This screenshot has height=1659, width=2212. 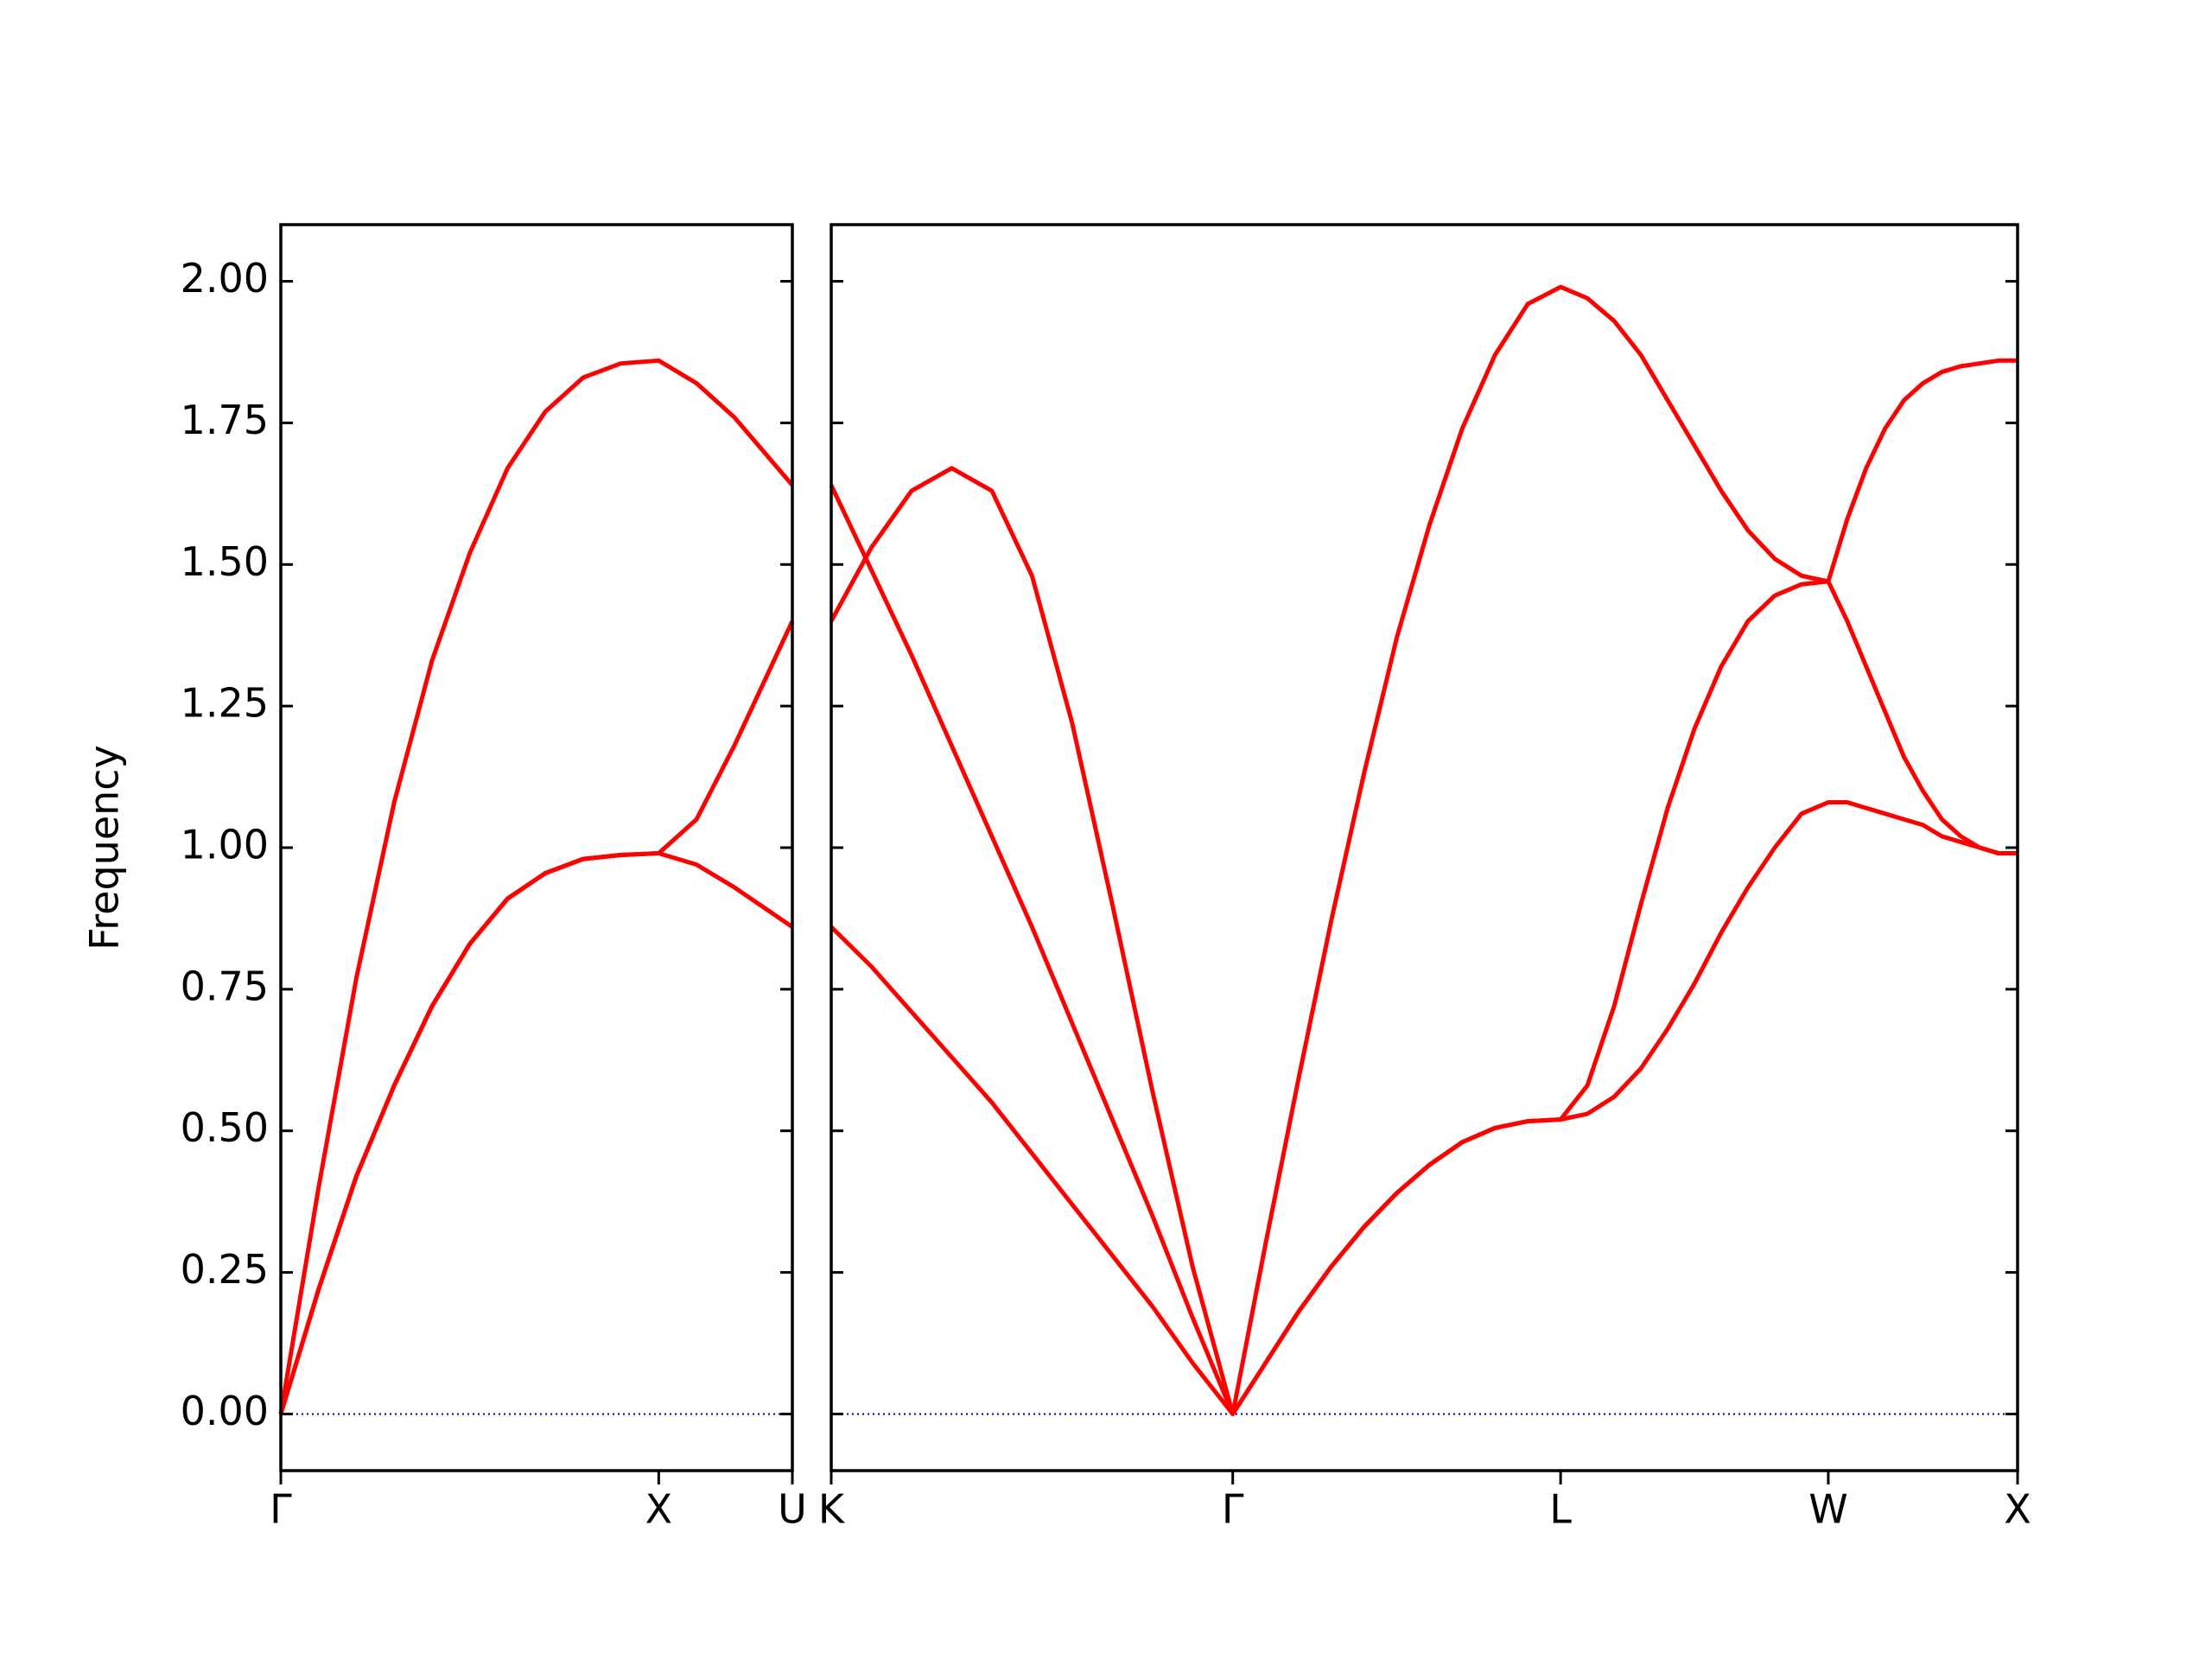 What do you see at coordinates (225, 278) in the screenshot?
I see `y-tick-label: 2.00` at bounding box center [225, 278].